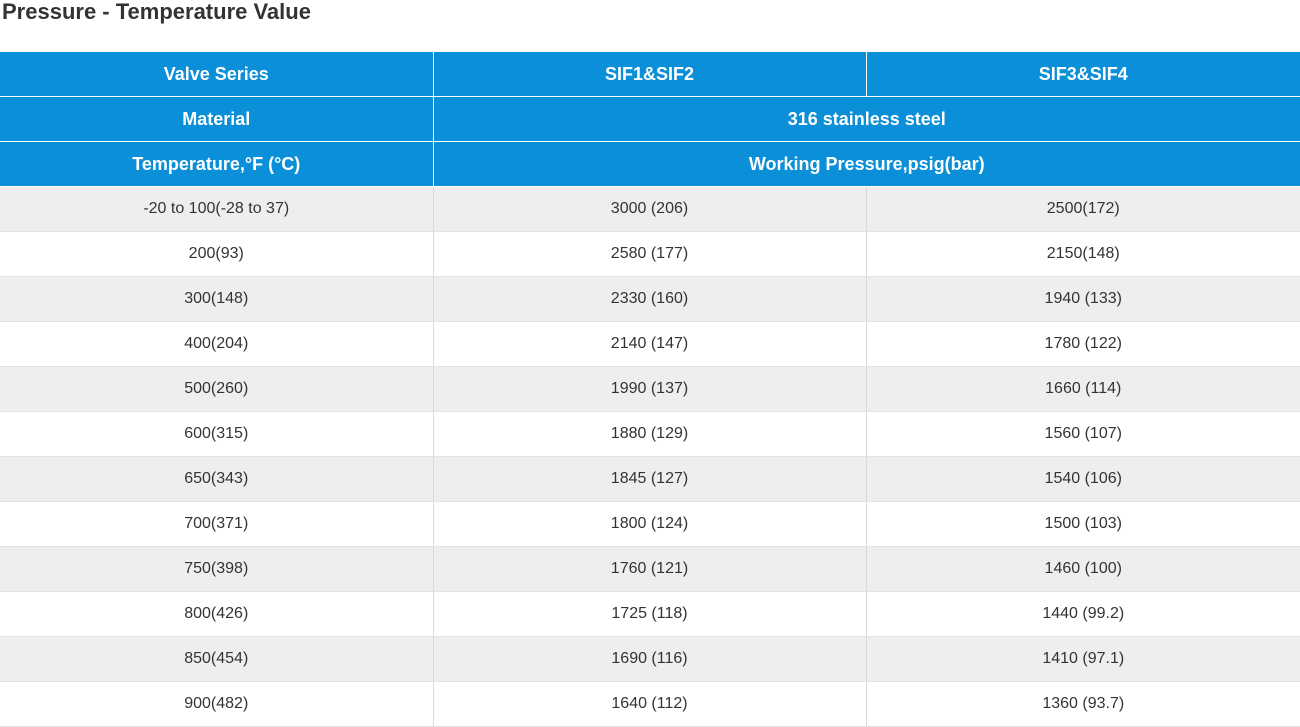 The height and width of the screenshot is (727, 1300). I want to click on header-row-material: Material 316 stainless steel, so click(650, 119).